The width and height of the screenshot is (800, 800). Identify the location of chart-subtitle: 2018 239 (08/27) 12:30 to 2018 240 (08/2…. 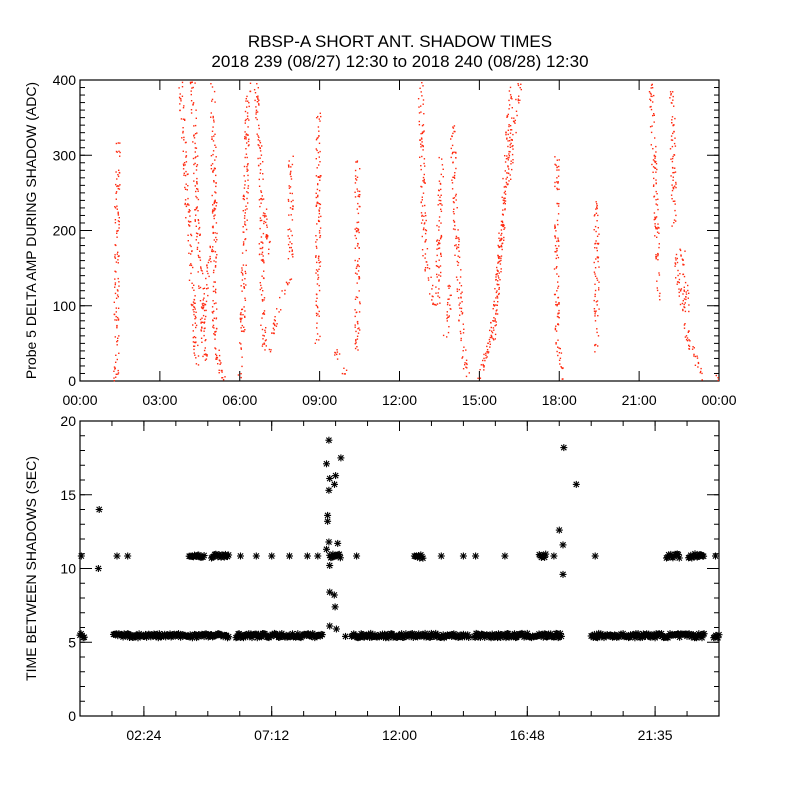
(400, 61).